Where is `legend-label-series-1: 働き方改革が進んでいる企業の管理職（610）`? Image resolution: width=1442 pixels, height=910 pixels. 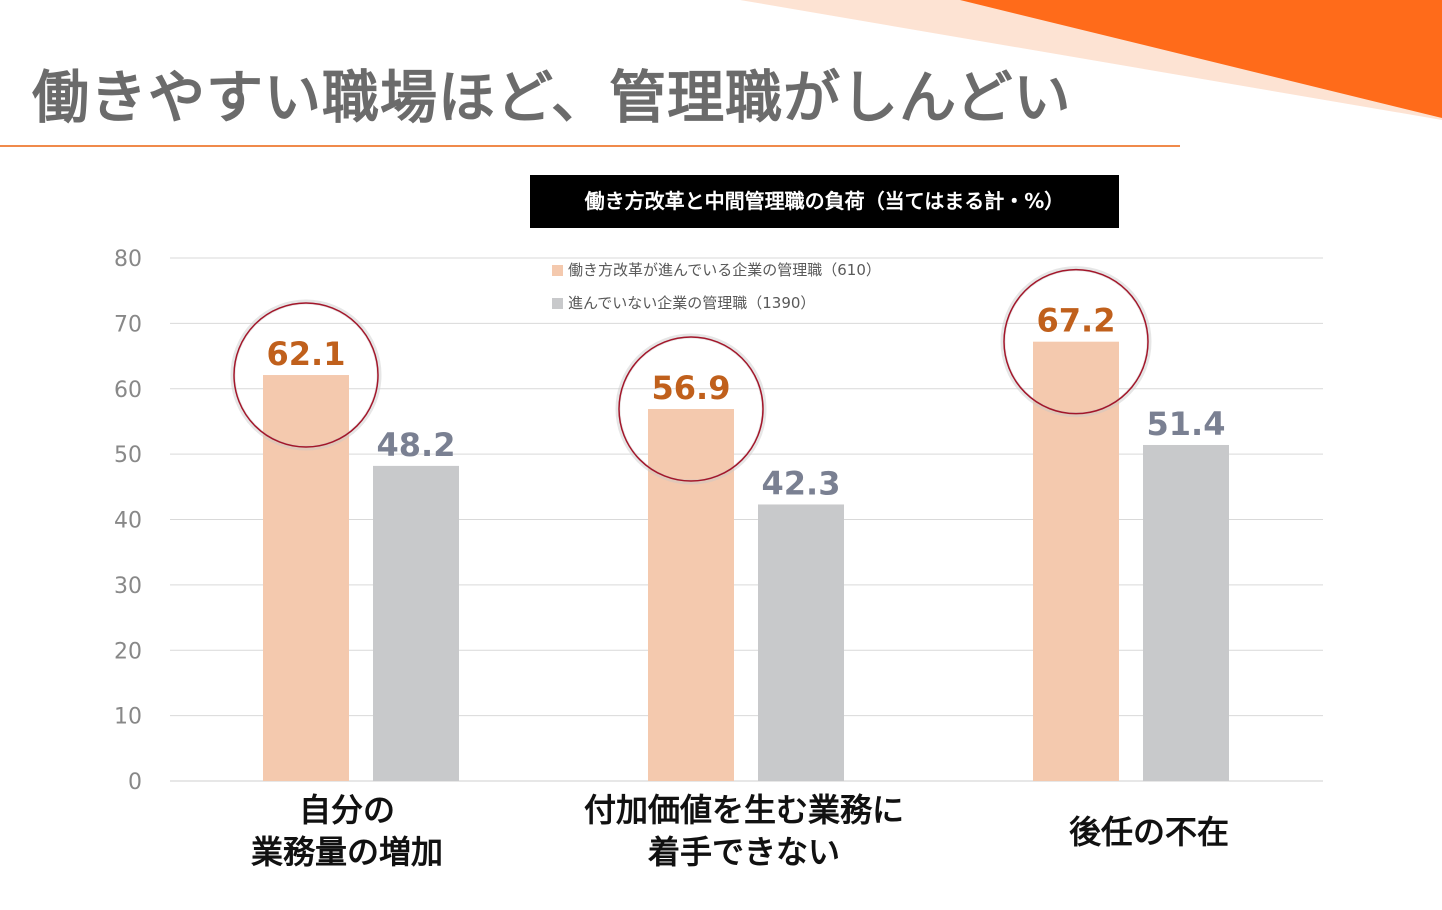
legend-label-series-1: 働き方改革が進んでいる企業の管理職（610） is located at coordinates (724, 270).